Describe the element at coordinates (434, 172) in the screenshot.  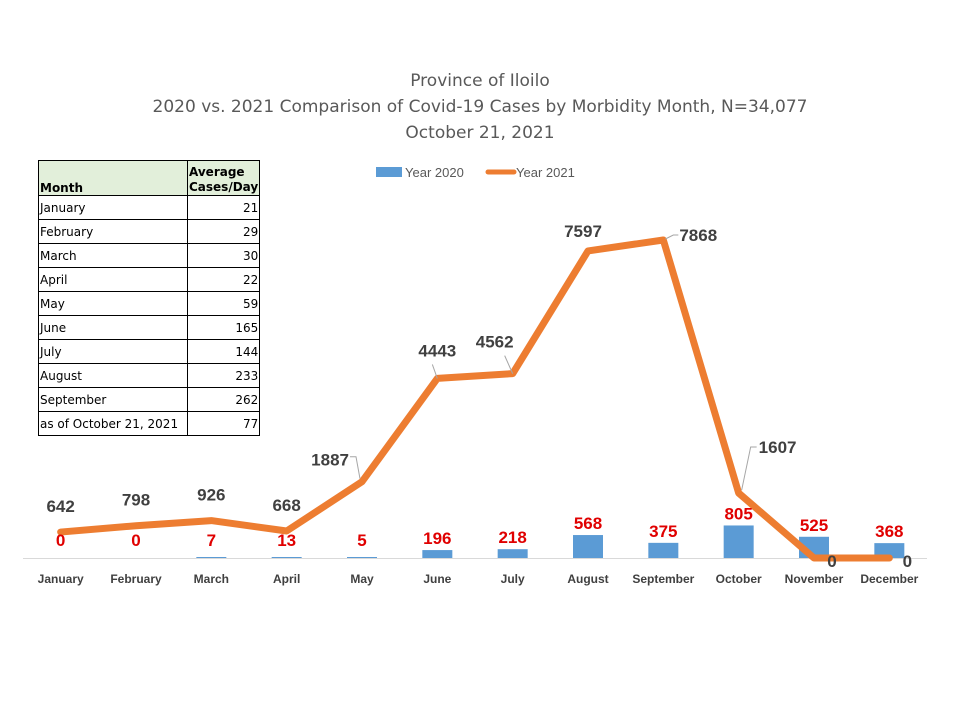
I see `legend-label-2020: Year 2020` at that location.